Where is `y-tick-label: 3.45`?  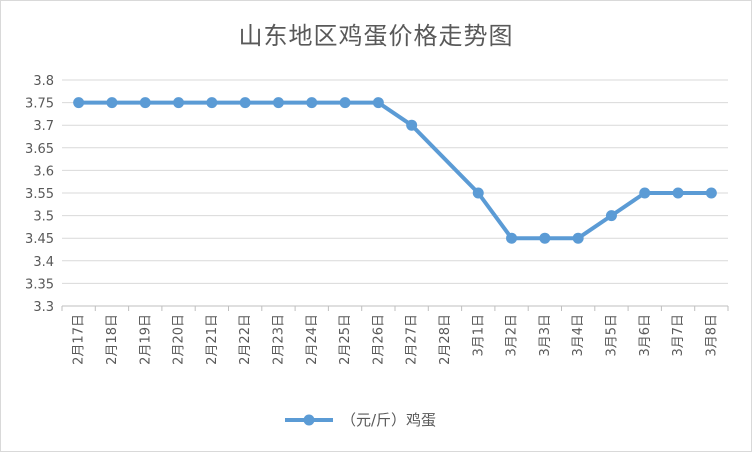 y-tick-label: 3.45 is located at coordinates (39, 239).